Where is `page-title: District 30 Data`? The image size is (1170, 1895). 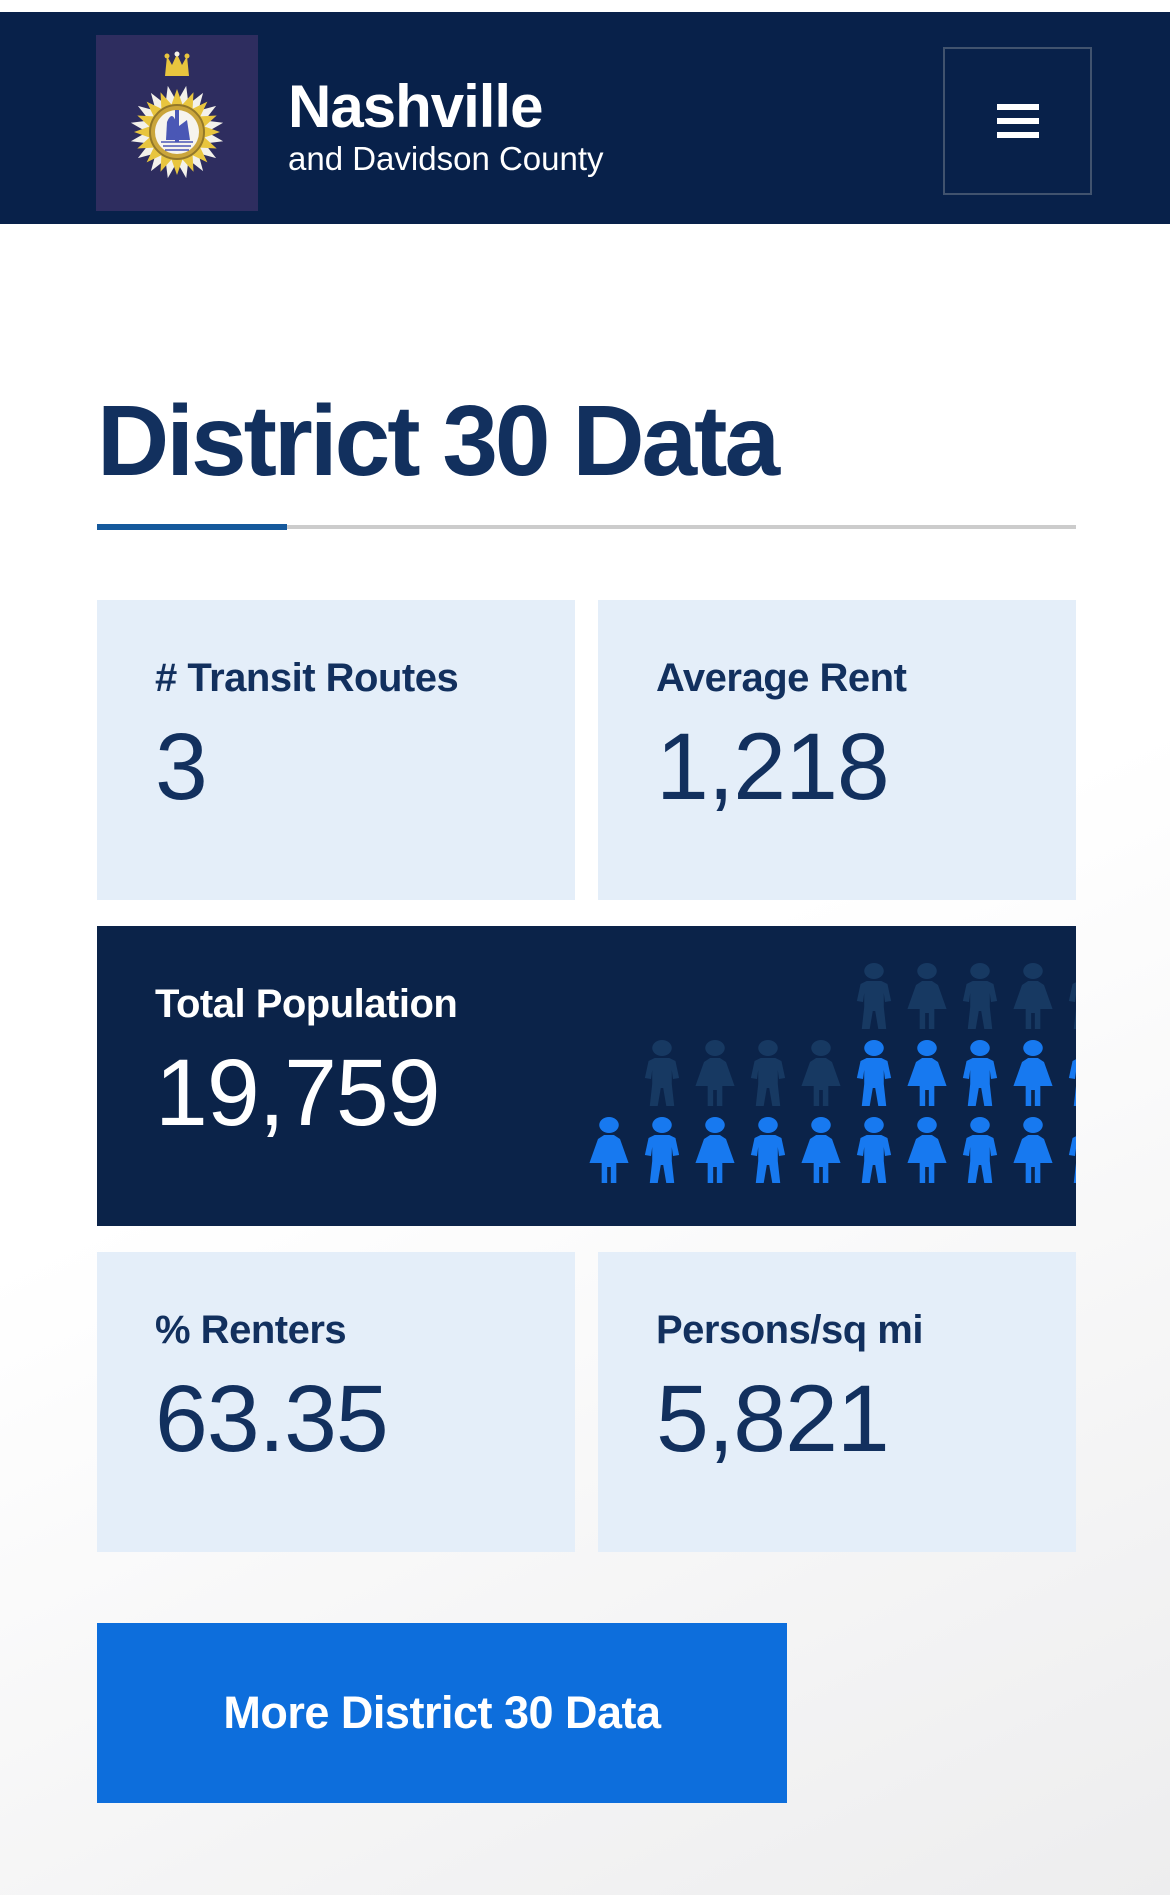 page-title: District 30 Data is located at coordinates (438, 441).